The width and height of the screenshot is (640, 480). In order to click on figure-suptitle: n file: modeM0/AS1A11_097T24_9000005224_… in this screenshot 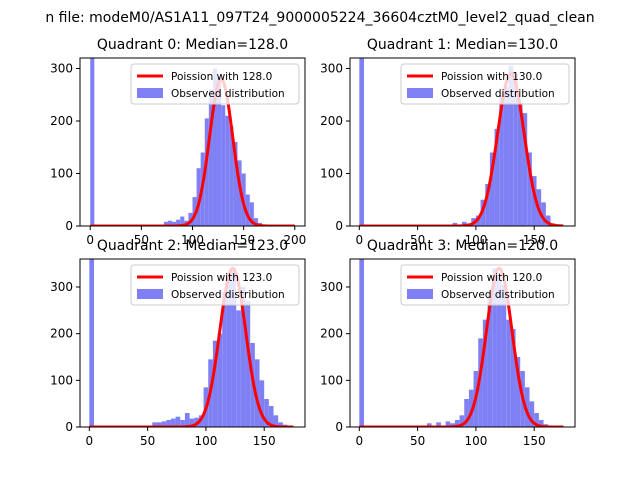, I will do `click(319, 18)`.